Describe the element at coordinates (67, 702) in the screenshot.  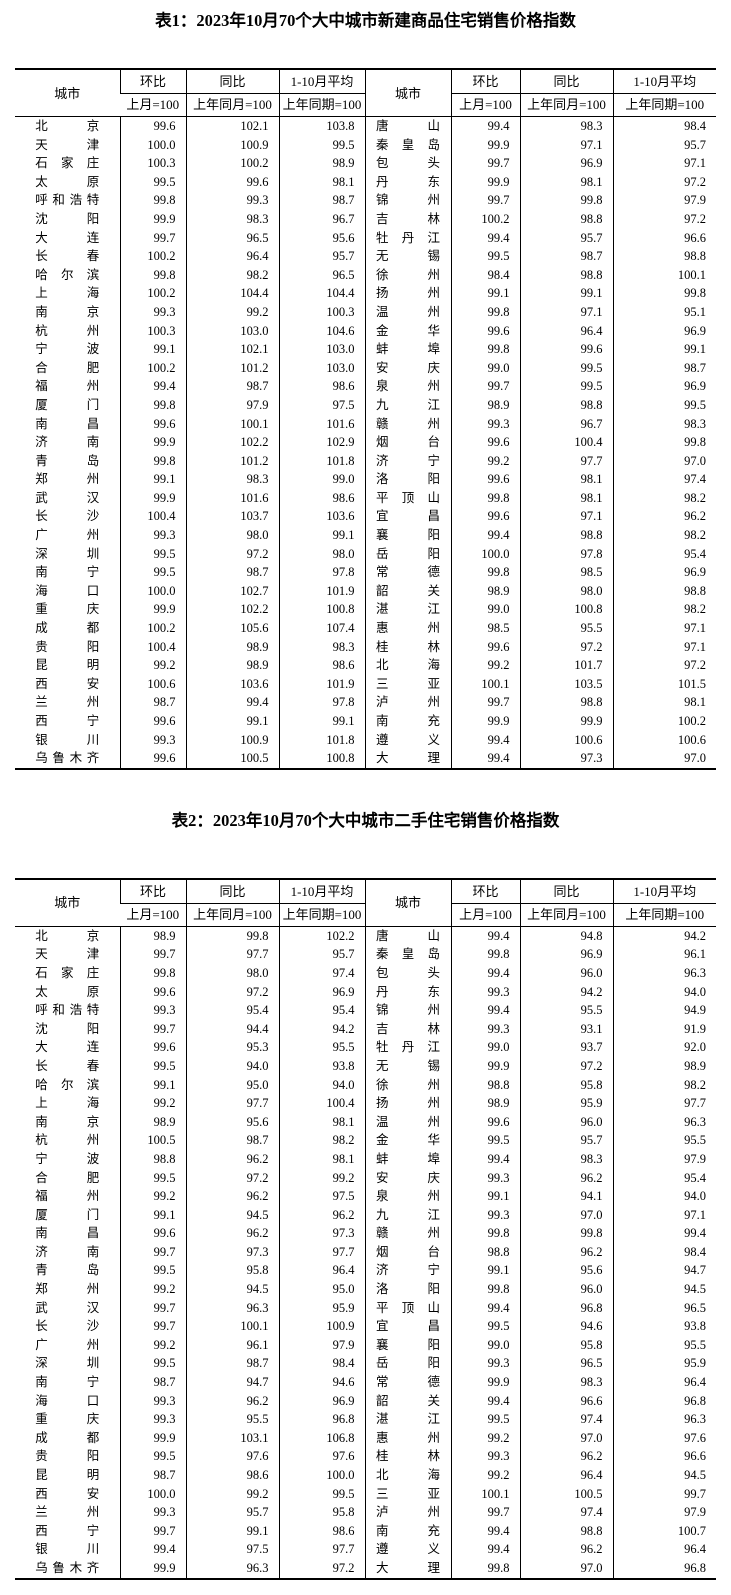
I see `city-name: 兰州` at that location.